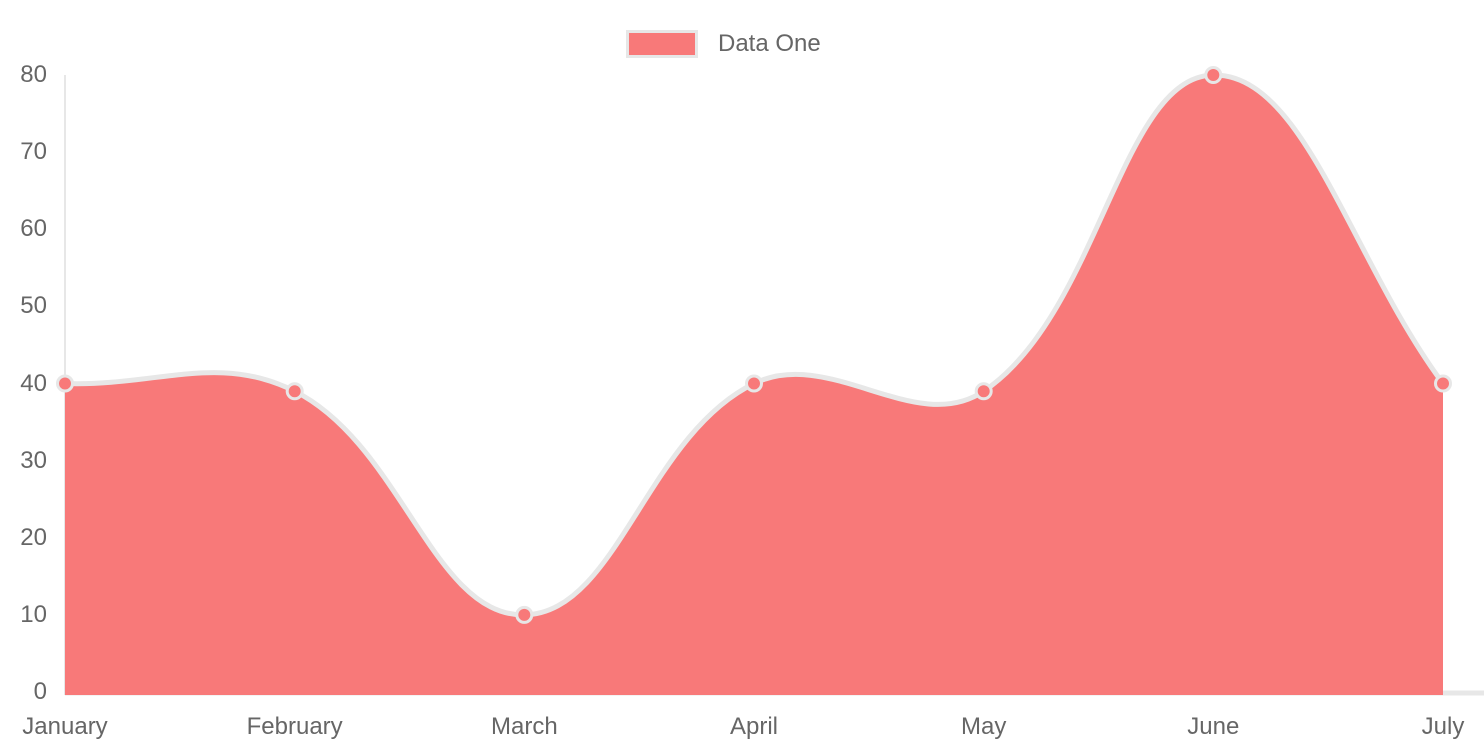  What do you see at coordinates (65, 726) in the screenshot?
I see `x-tick-label-january: January` at bounding box center [65, 726].